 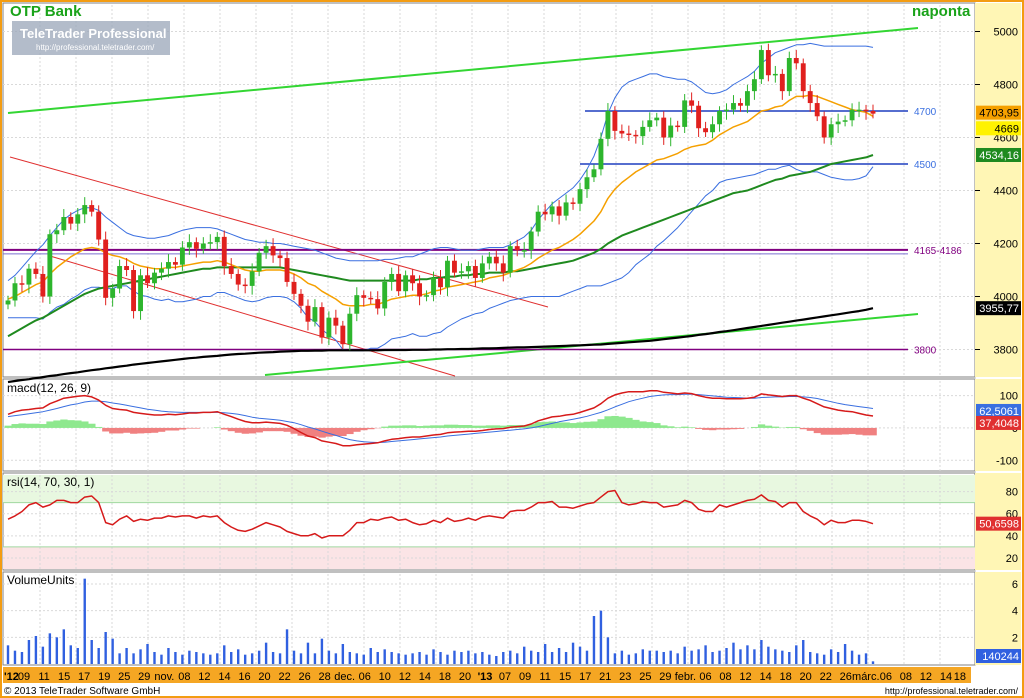 I want to click on watermark-url: http://professional.teletrader.com/, so click(x=95, y=47).